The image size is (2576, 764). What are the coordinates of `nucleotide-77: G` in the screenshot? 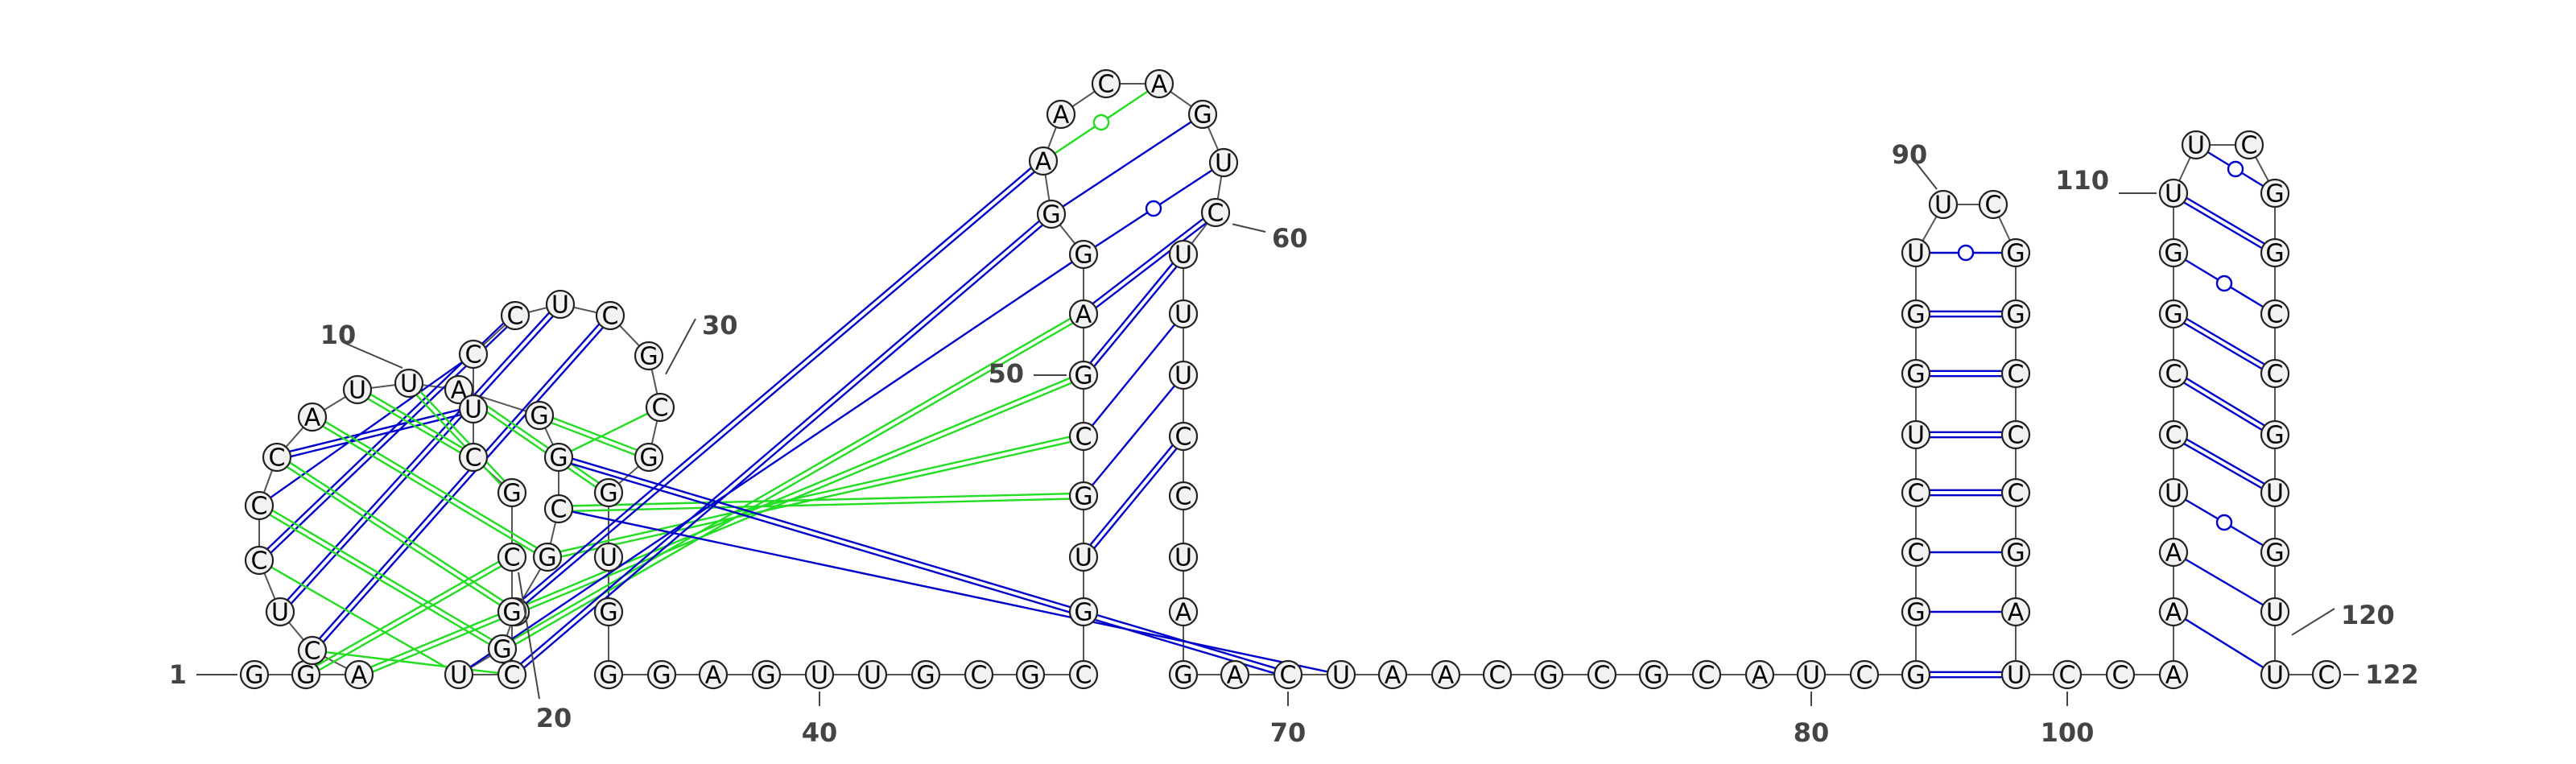 It's located at (1653, 674).